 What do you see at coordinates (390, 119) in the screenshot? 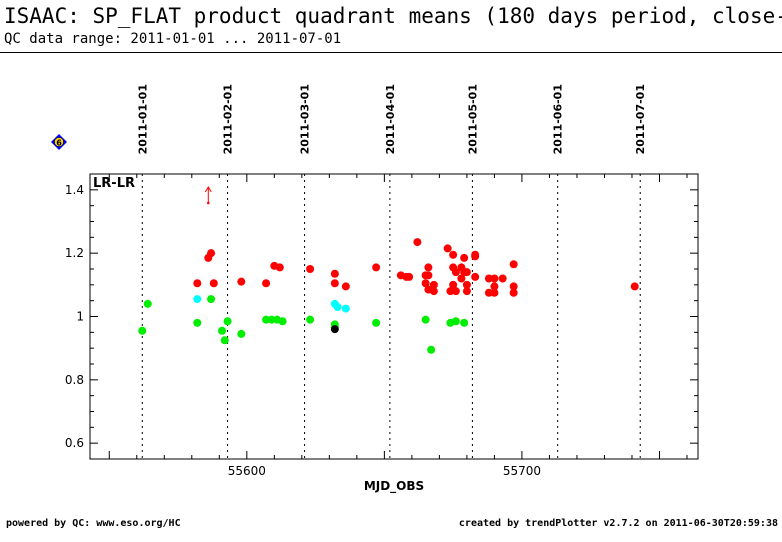
I see `date-marker-label: 2011-04-01` at bounding box center [390, 119].